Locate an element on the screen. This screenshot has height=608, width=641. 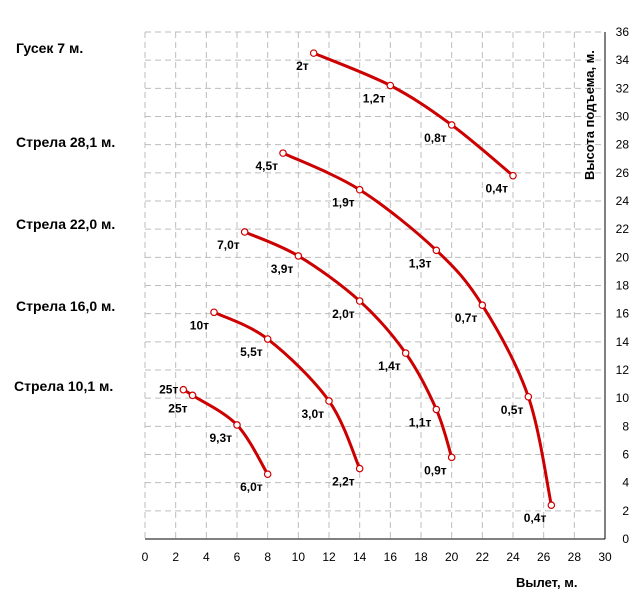
x-tick-label: 10 is located at coordinates (299, 557).